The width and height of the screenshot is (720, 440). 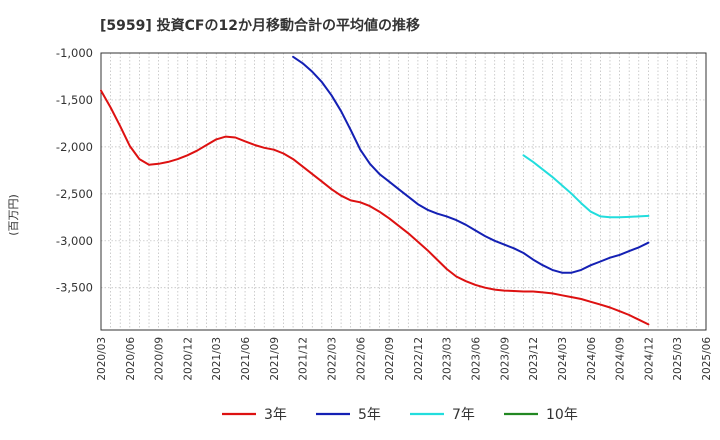 I want to click on x-tick-label: 2020/12, so click(x=188, y=359).